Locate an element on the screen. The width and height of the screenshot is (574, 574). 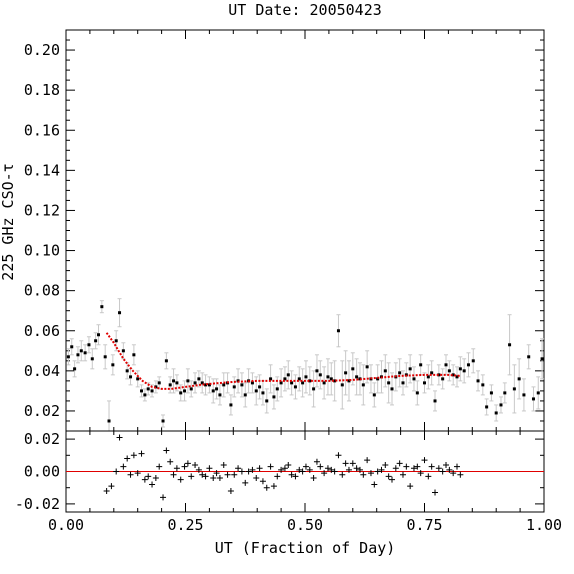
x-tick-label: 0.25 is located at coordinates (185, 525).